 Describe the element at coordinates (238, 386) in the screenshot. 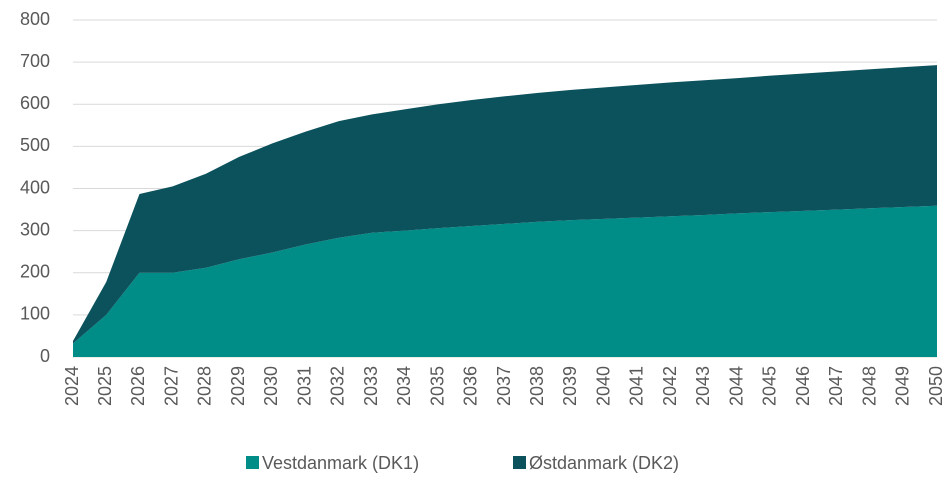

I see `x-tick-label: 2029` at that location.